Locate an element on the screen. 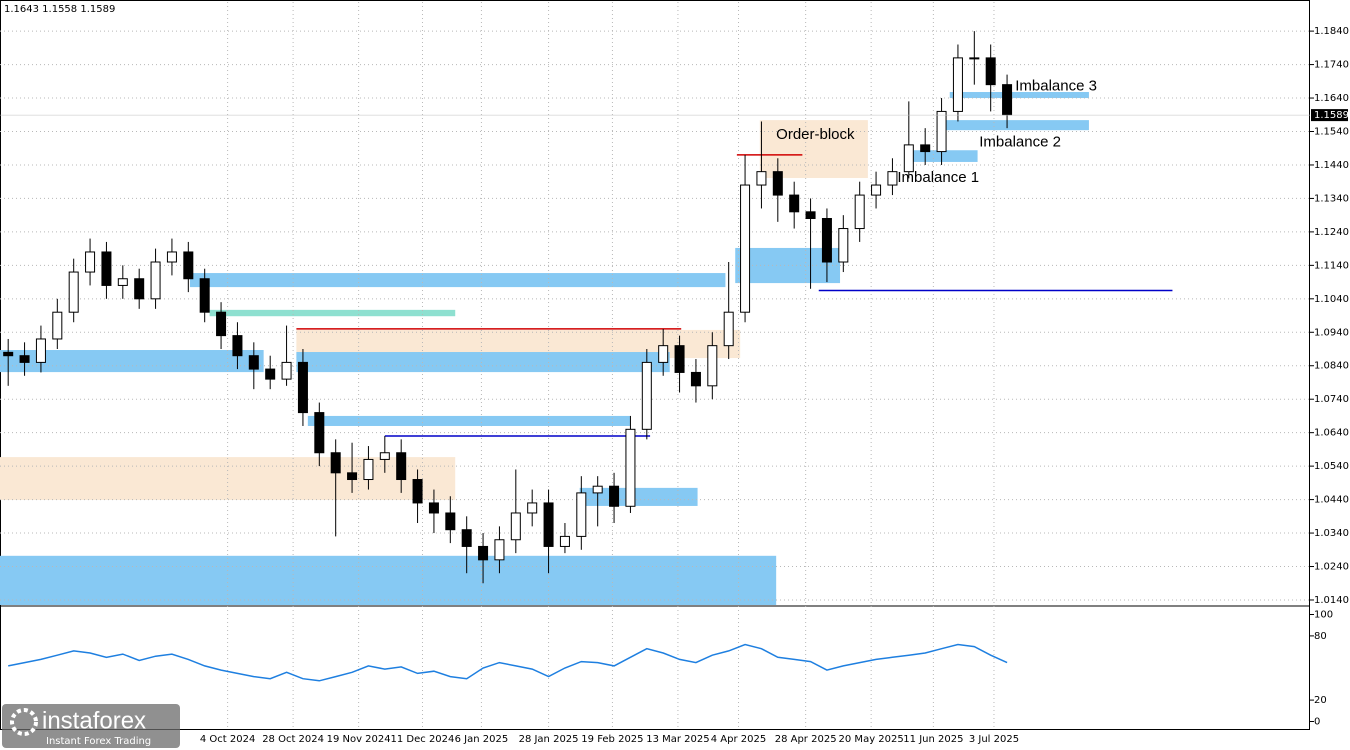 This screenshot has height=750, width=1350. y-tick-label: 0 is located at coordinates (1317, 722).